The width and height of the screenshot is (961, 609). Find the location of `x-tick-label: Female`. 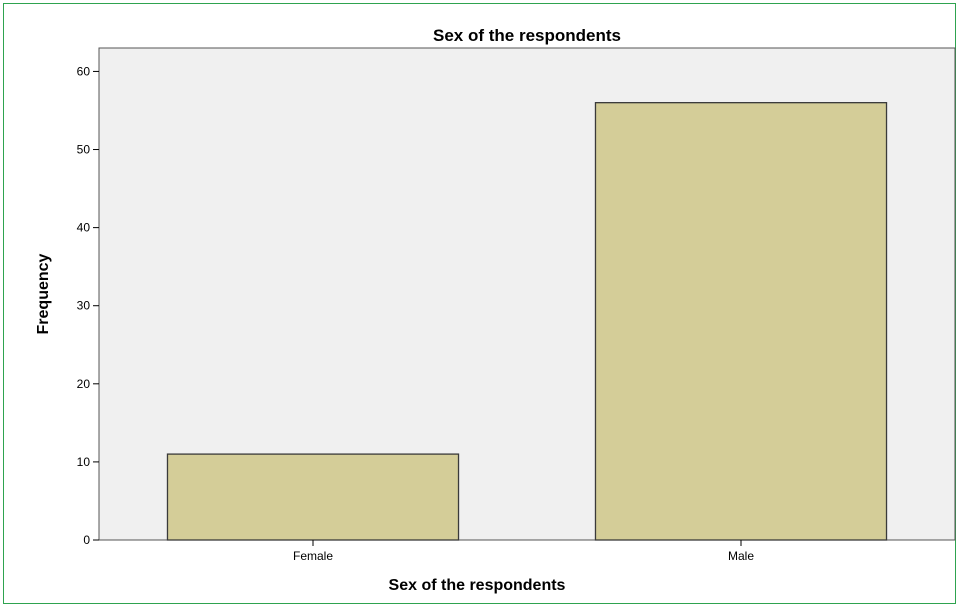

x-tick-label: Female is located at coordinates (313, 556).